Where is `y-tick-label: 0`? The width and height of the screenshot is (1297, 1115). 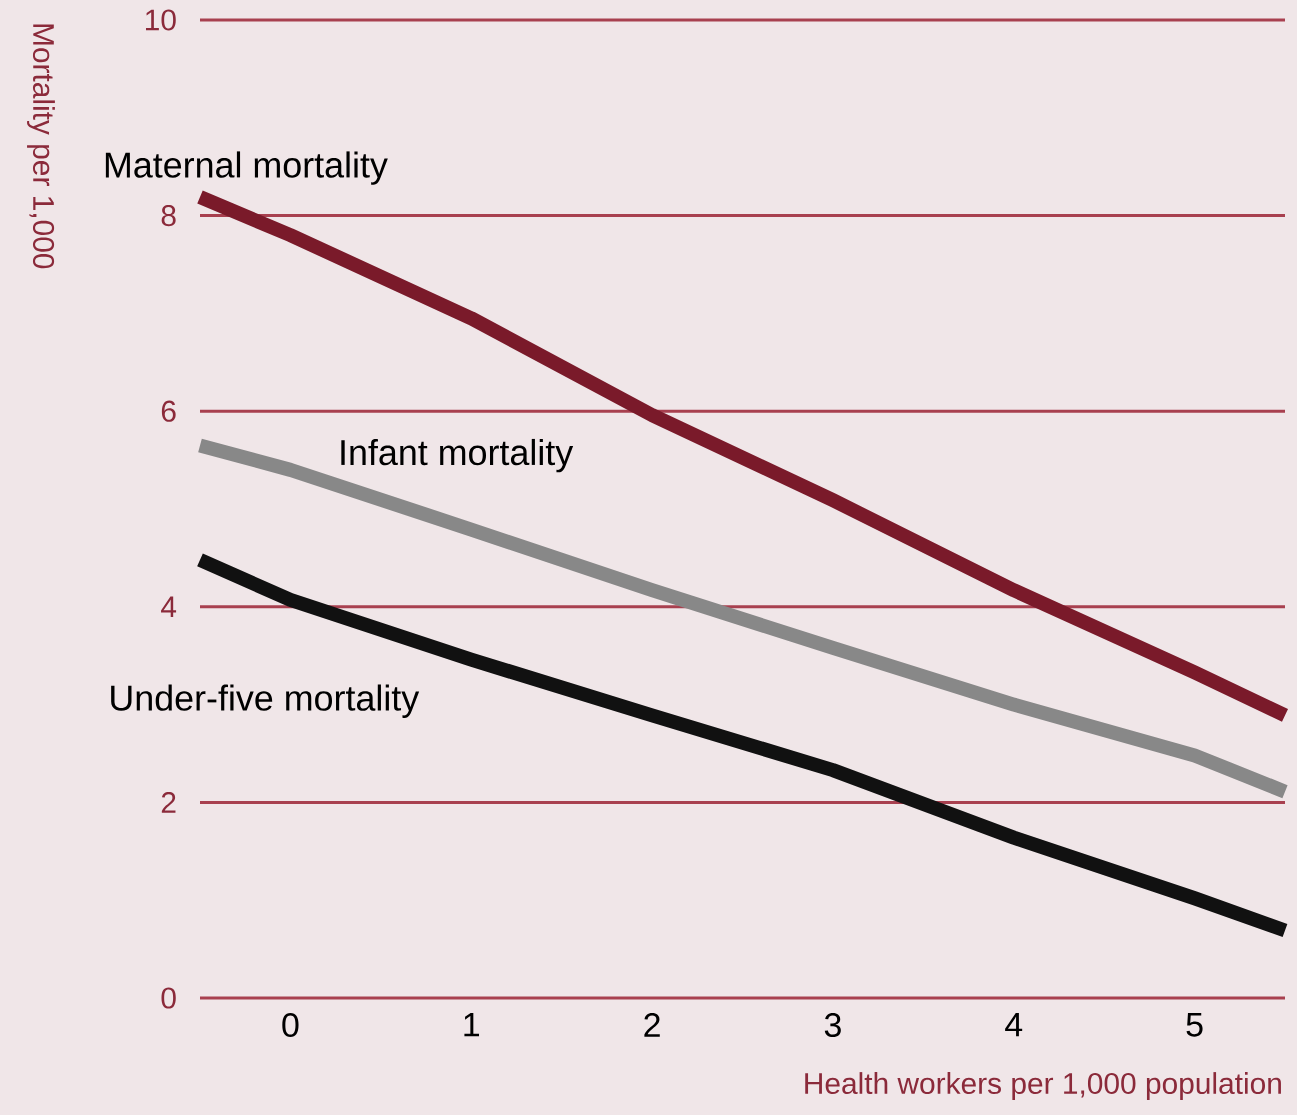 y-tick-label: 0 is located at coordinates (168, 998).